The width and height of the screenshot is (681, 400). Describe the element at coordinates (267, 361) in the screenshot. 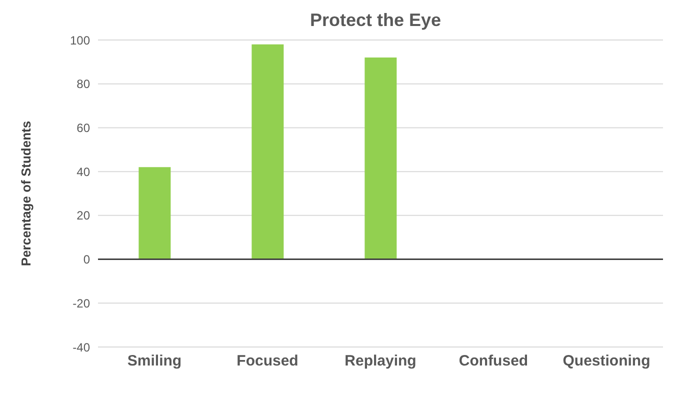

I see `x-tick-label: Focused` at that location.